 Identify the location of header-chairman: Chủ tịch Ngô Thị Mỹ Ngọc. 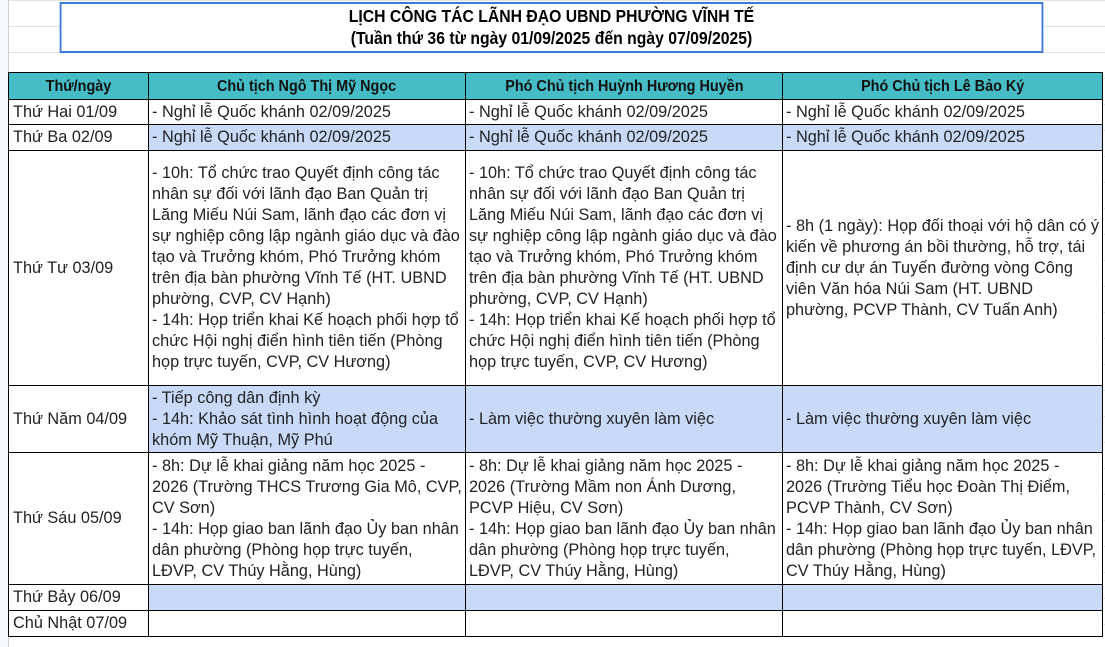
(307, 86).